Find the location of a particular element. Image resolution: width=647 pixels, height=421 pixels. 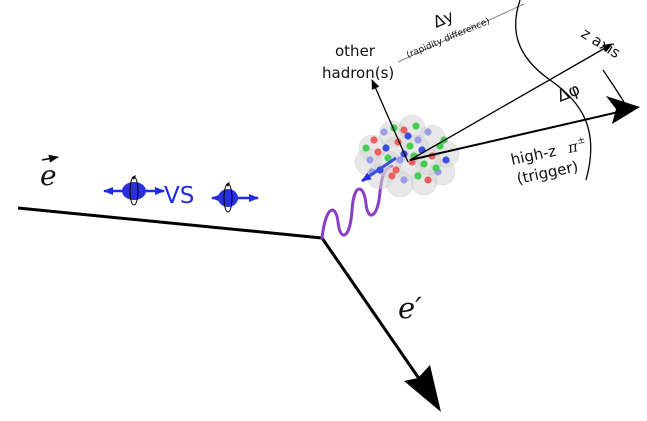

other-hadron-line is located at coordinates (390, 121).